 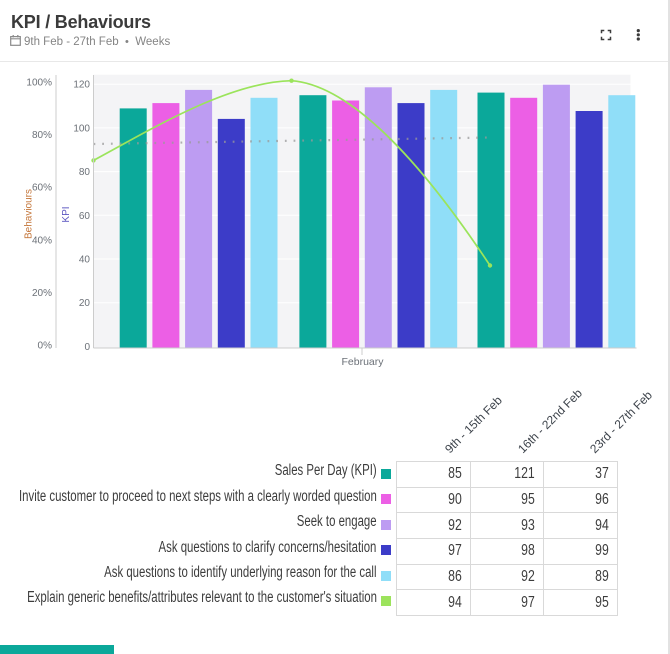 I want to click on svg-text: 20%, so click(x=42, y=293).